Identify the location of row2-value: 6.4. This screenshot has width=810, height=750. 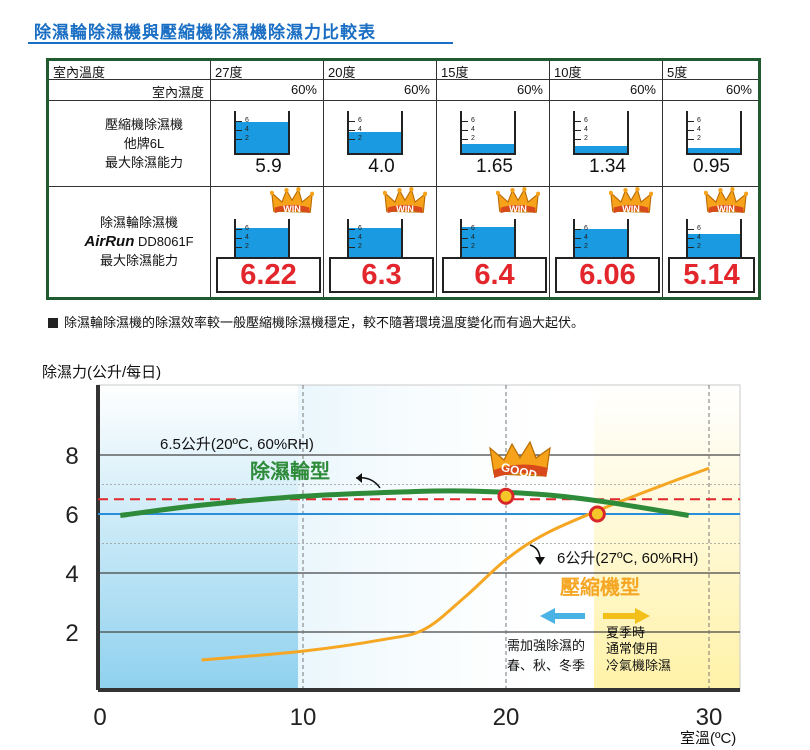
(494, 275).